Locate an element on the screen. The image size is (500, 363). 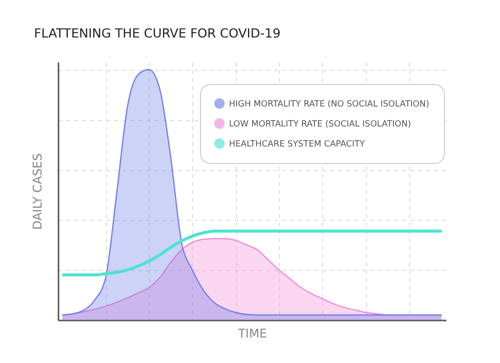
legend-label: HIGH MORTALITY RATE (NO SOCIAL ISOLATION) is located at coordinates (329, 105).